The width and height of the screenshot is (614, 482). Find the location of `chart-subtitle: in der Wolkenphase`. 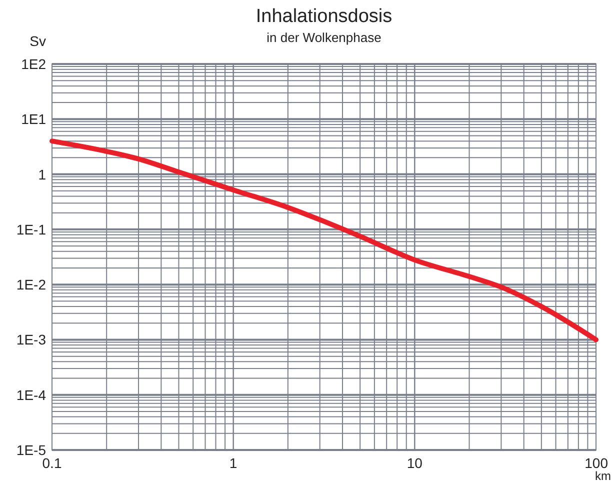

chart-subtitle: in der Wolkenphase is located at coordinates (324, 37).